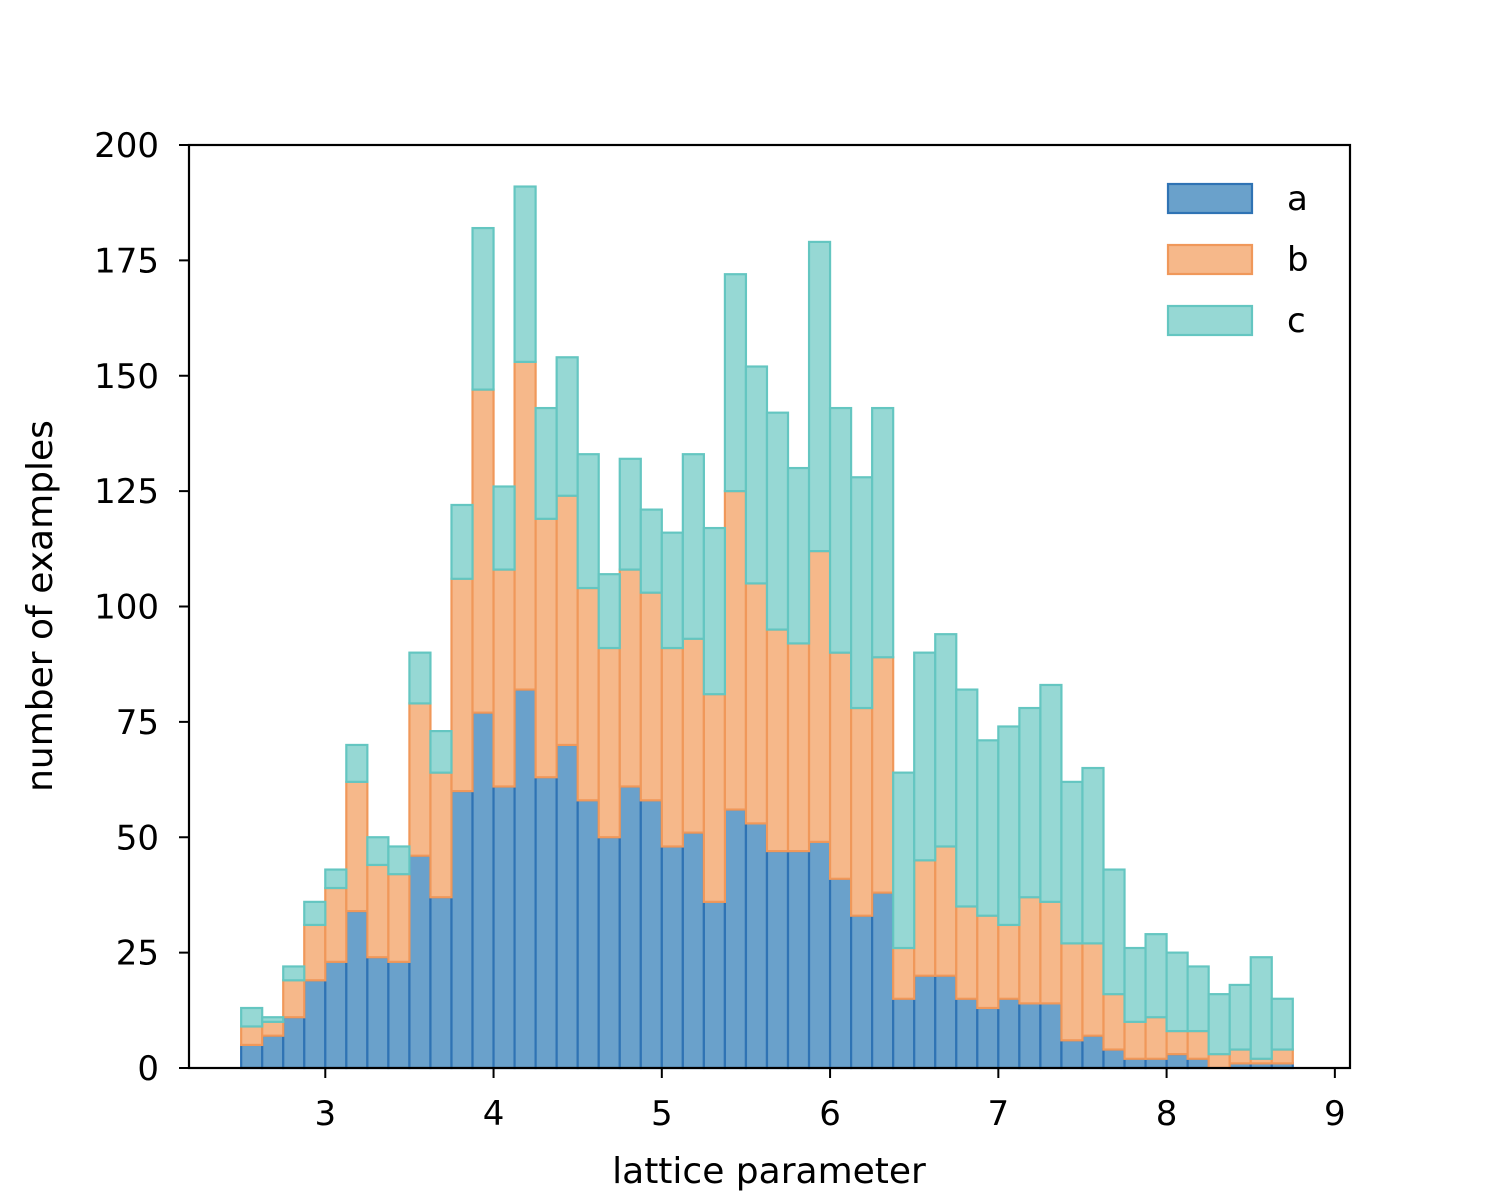 This screenshot has height=1200, width=1500. What do you see at coordinates (126, 261) in the screenshot?
I see `y-tick-label-175: 175` at bounding box center [126, 261].